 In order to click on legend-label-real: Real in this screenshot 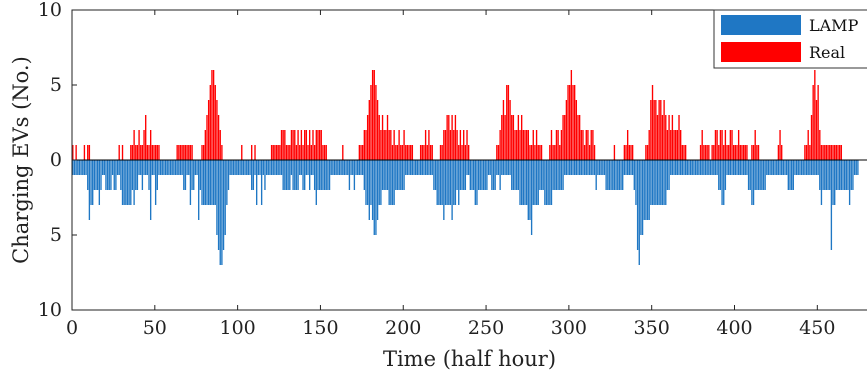, I will do `click(827, 52)`.